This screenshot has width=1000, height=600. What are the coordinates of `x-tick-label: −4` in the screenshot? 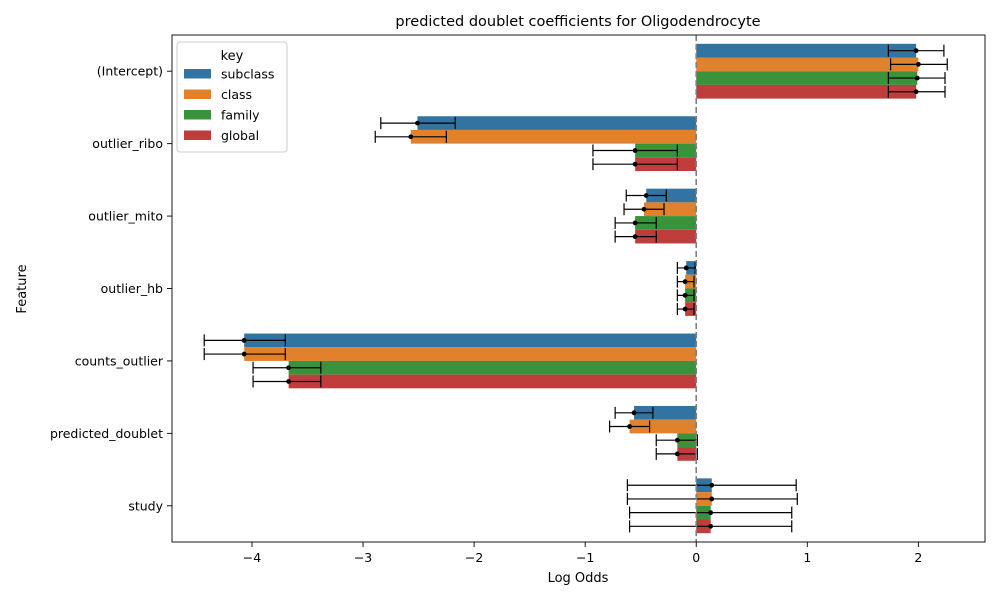 It's located at (252, 557).